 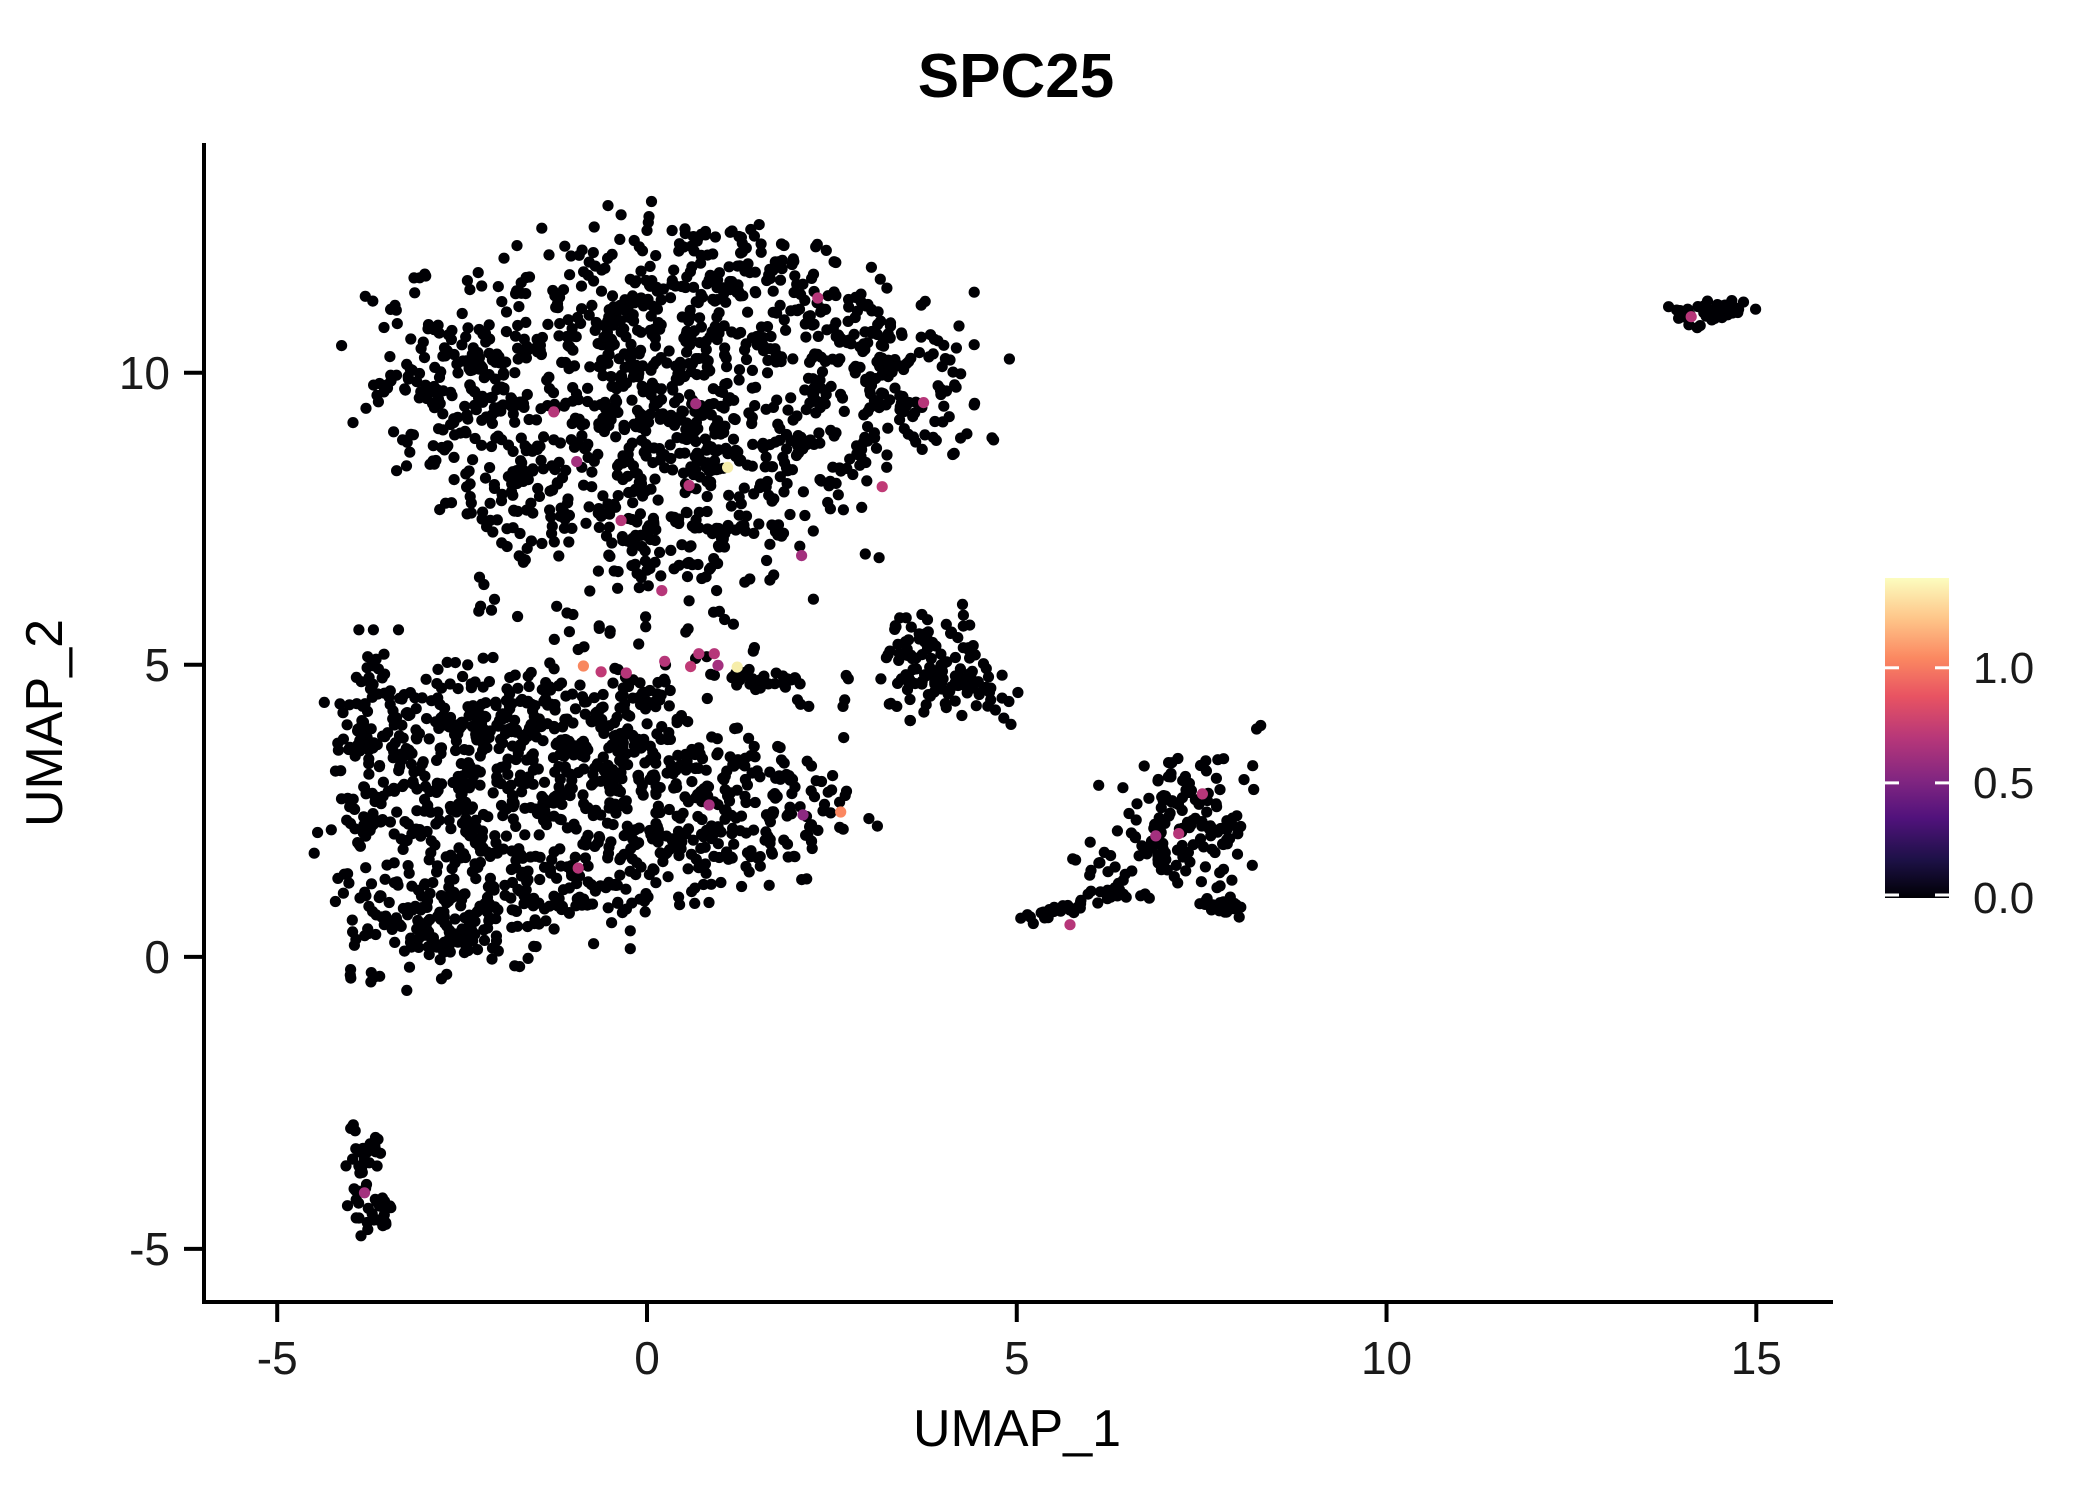 What do you see at coordinates (1017, 1429) in the screenshot?
I see `x-axis-title: UMAP_1` at bounding box center [1017, 1429].